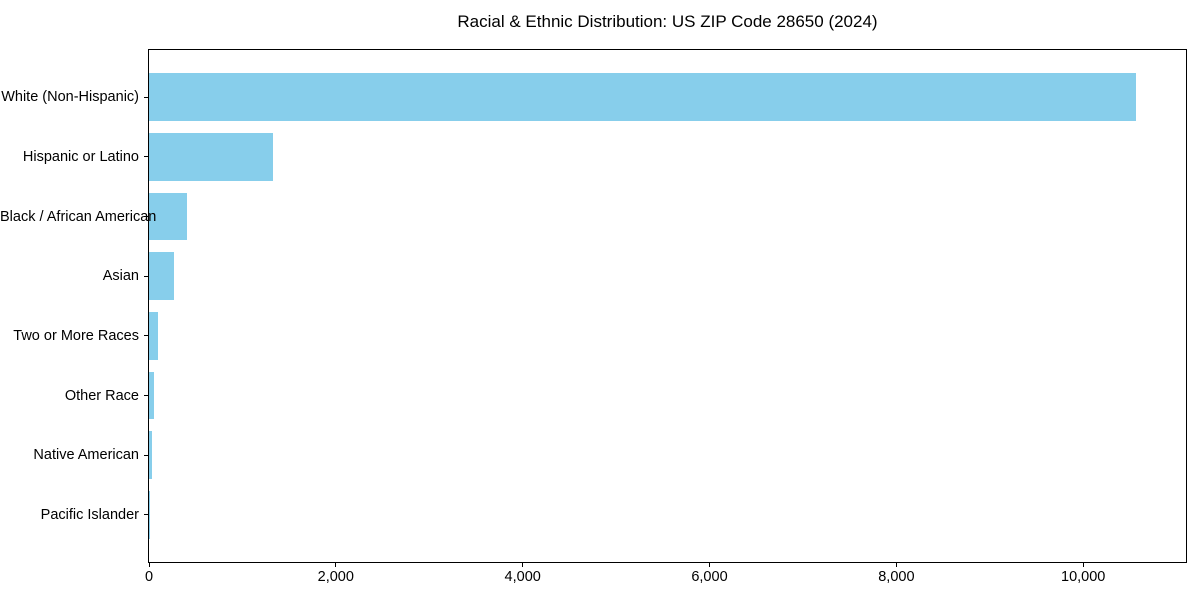 The width and height of the screenshot is (1200, 600). Describe the element at coordinates (120, 276) in the screenshot. I see `y-axis-label: Asian` at that location.